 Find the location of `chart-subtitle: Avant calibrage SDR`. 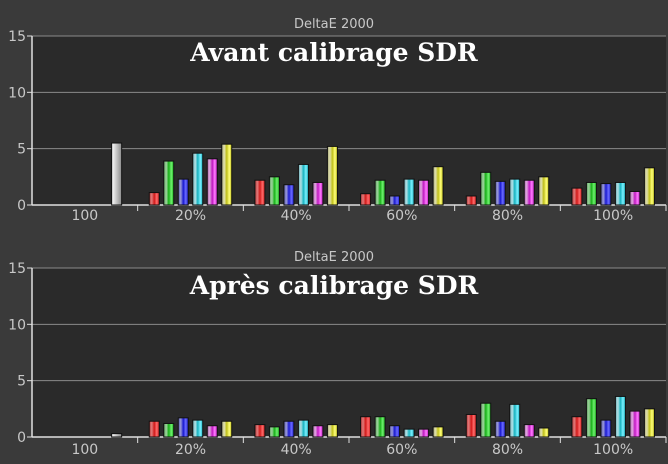

chart-subtitle: Avant calibrage SDR is located at coordinates (333, 52).